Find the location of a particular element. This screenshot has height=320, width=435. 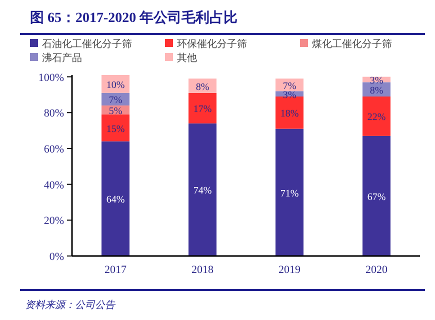

legend-label: 沸石产品 is located at coordinates (62, 58).